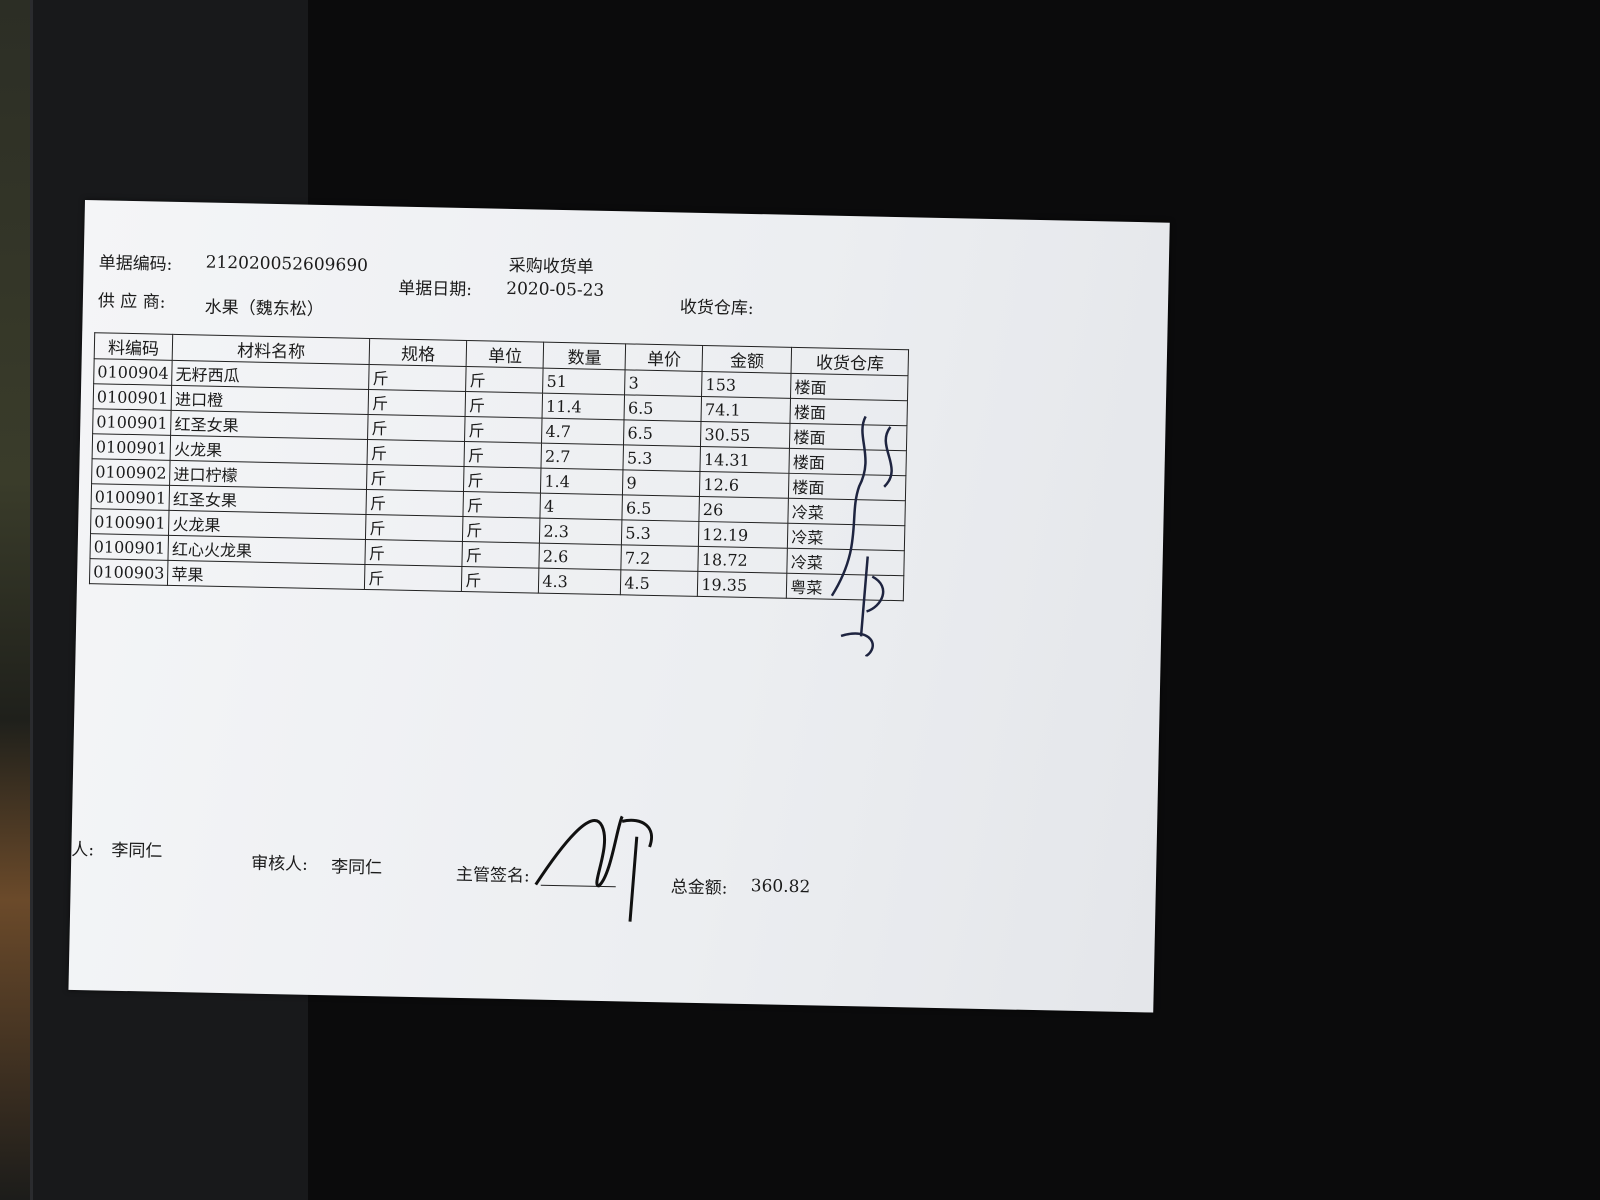 The width and height of the screenshot is (1600, 1200). What do you see at coordinates (699, 888) in the screenshot?
I see `total-label: 总金额:` at bounding box center [699, 888].